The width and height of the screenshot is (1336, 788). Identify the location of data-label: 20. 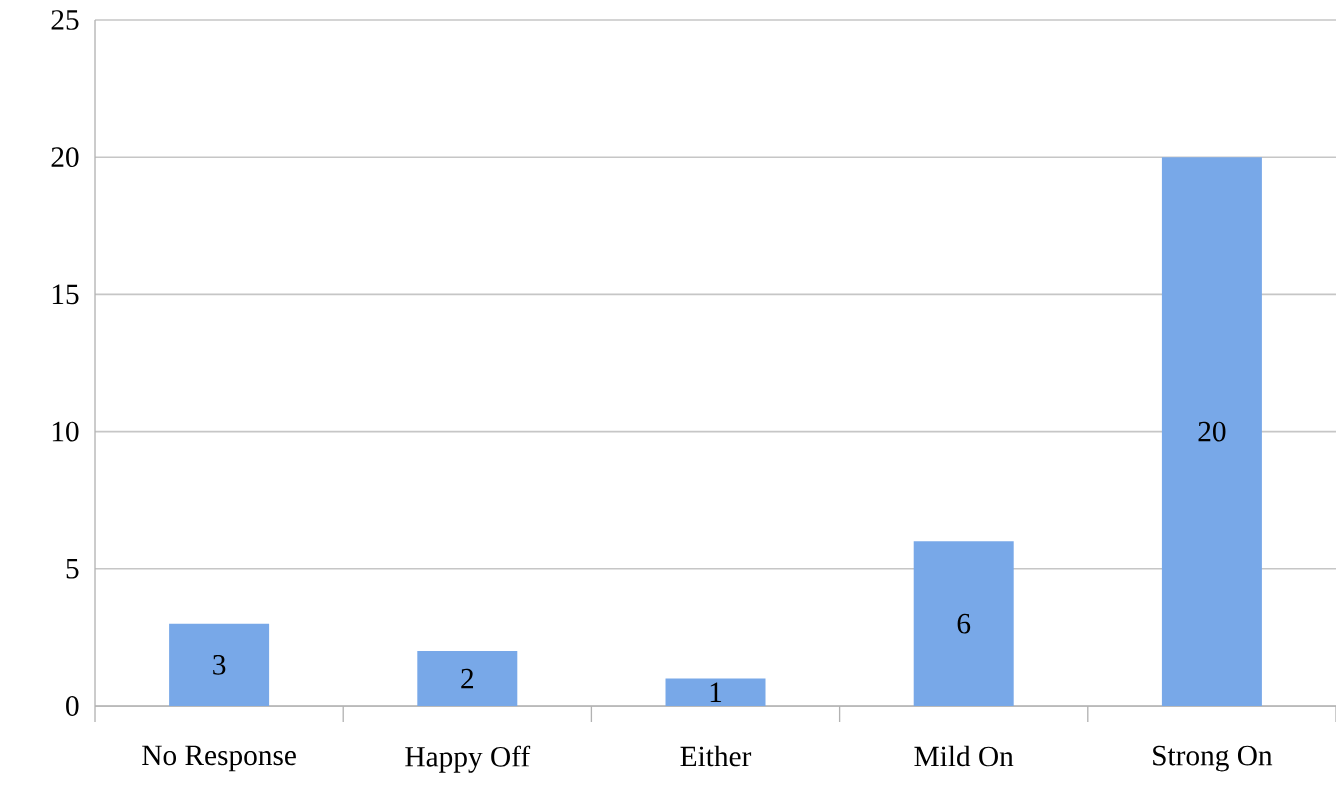
(1212, 431).